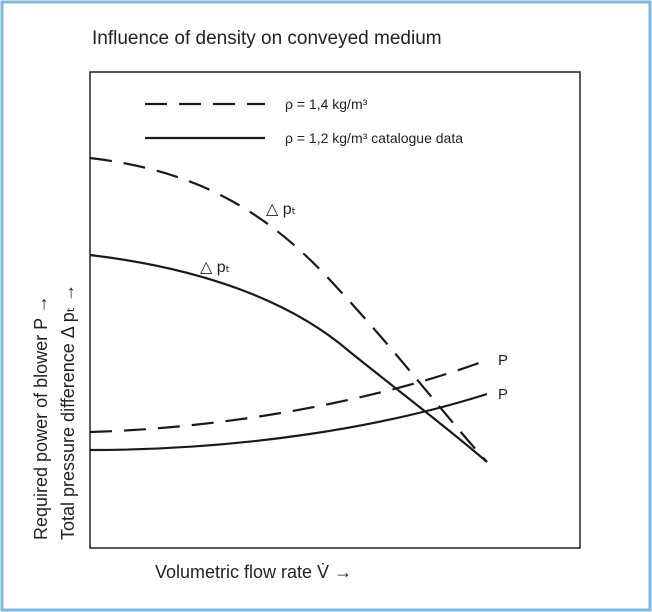 The height and width of the screenshot is (612, 652). Describe the element at coordinates (288, 422) in the screenshot. I see `power-curve-solid` at that location.